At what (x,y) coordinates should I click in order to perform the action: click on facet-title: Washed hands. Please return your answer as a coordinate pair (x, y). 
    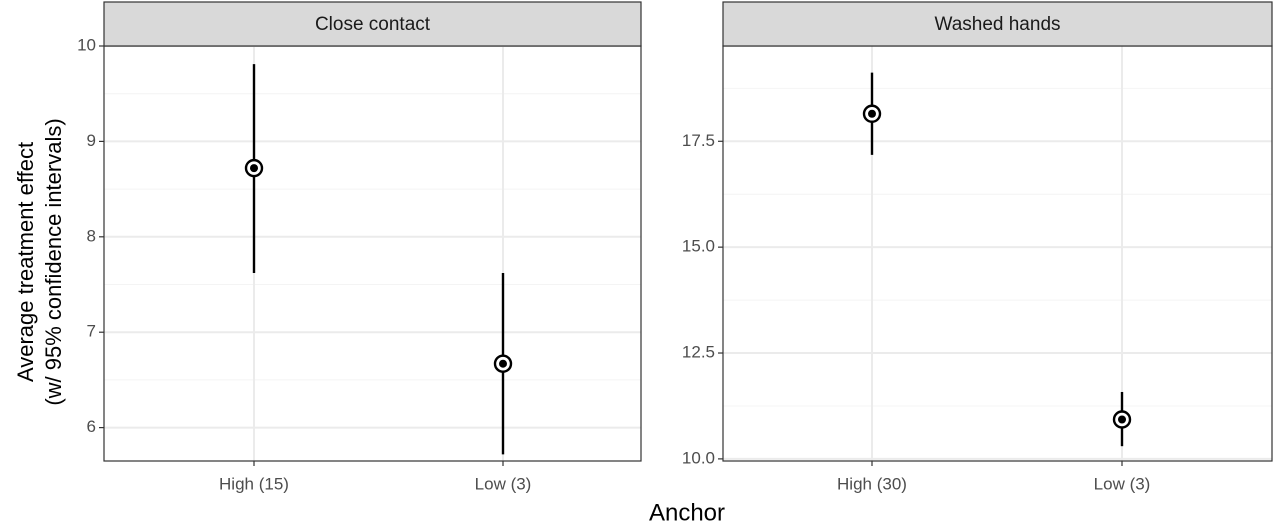
    Looking at the image, I should click on (997, 24).